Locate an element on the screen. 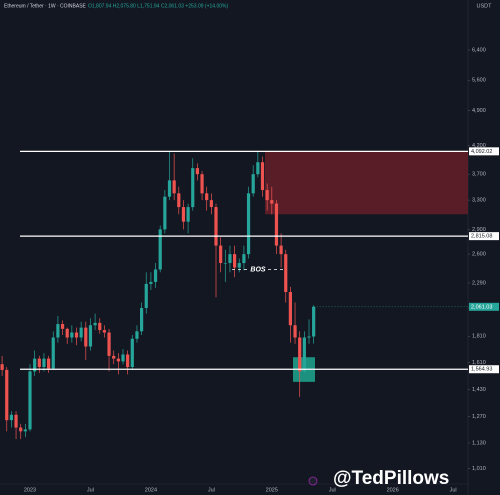  x-tick-label: 2025 is located at coordinates (272, 490).